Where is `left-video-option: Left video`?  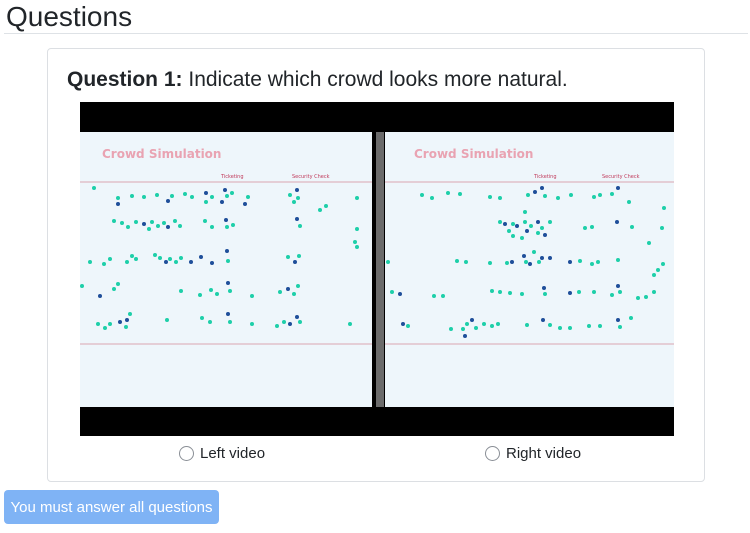
left-video-option: Left video is located at coordinates (222, 453).